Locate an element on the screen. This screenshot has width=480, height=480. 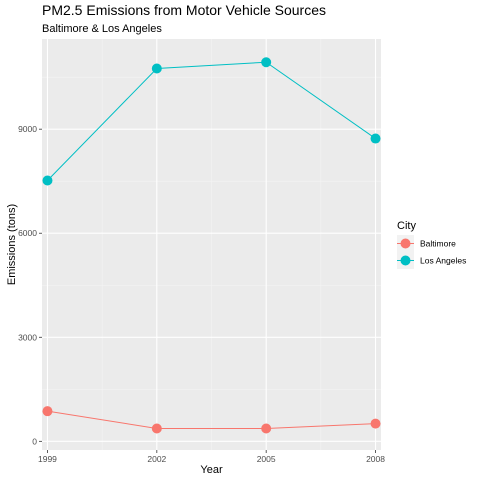
y-axis: 0 3000 6000 9000 is located at coordinates (30, 285).